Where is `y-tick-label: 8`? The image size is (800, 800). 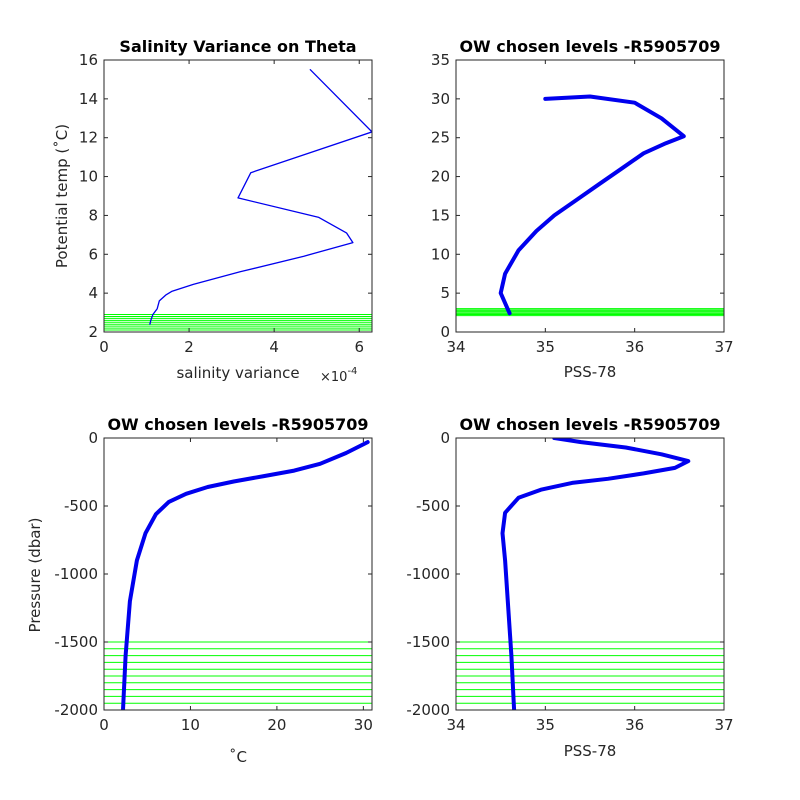
y-tick-label: 8 is located at coordinates (93, 215).